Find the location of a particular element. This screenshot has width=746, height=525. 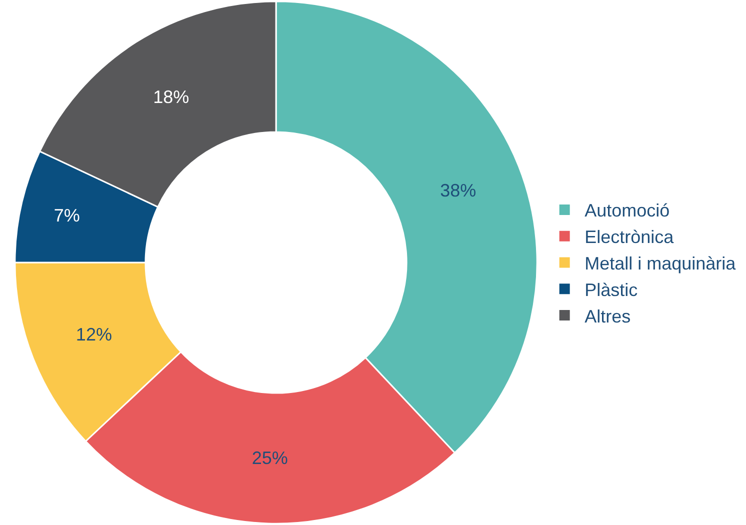

legend-label: Plàstic is located at coordinates (611, 290).